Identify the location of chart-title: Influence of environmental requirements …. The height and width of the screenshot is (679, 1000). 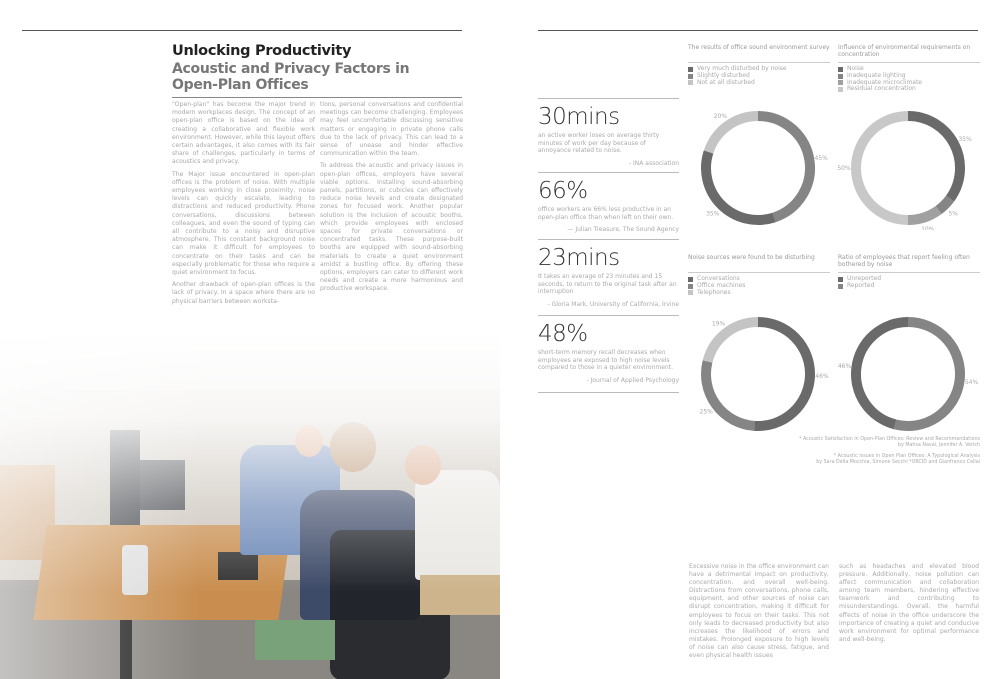
(904, 51).